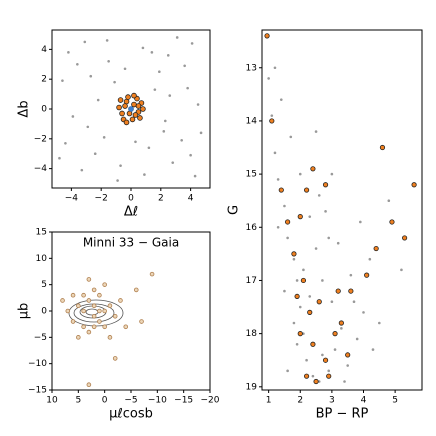 The height and width of the screenshot is (436, 436). I want to click on x-axis-label: Δℓ, so click(131, 212).